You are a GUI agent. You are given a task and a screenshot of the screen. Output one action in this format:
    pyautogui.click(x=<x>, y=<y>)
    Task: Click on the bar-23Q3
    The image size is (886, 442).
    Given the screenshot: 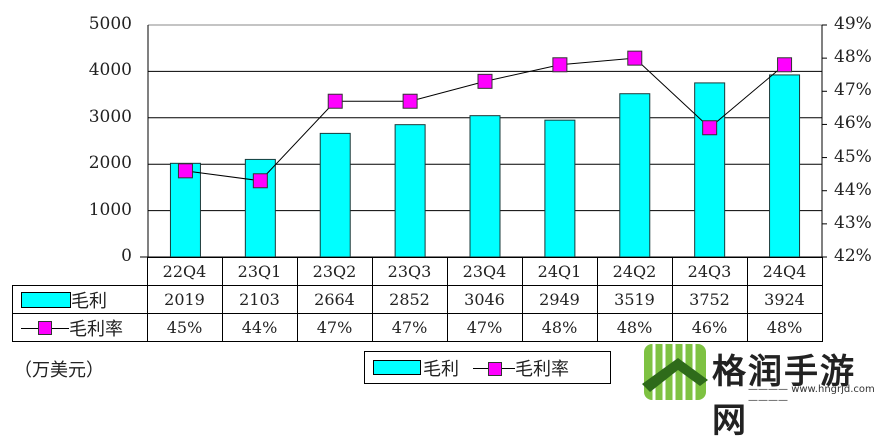 What is the action you would take?
    pyautogui.click(x=410, y=191)
    